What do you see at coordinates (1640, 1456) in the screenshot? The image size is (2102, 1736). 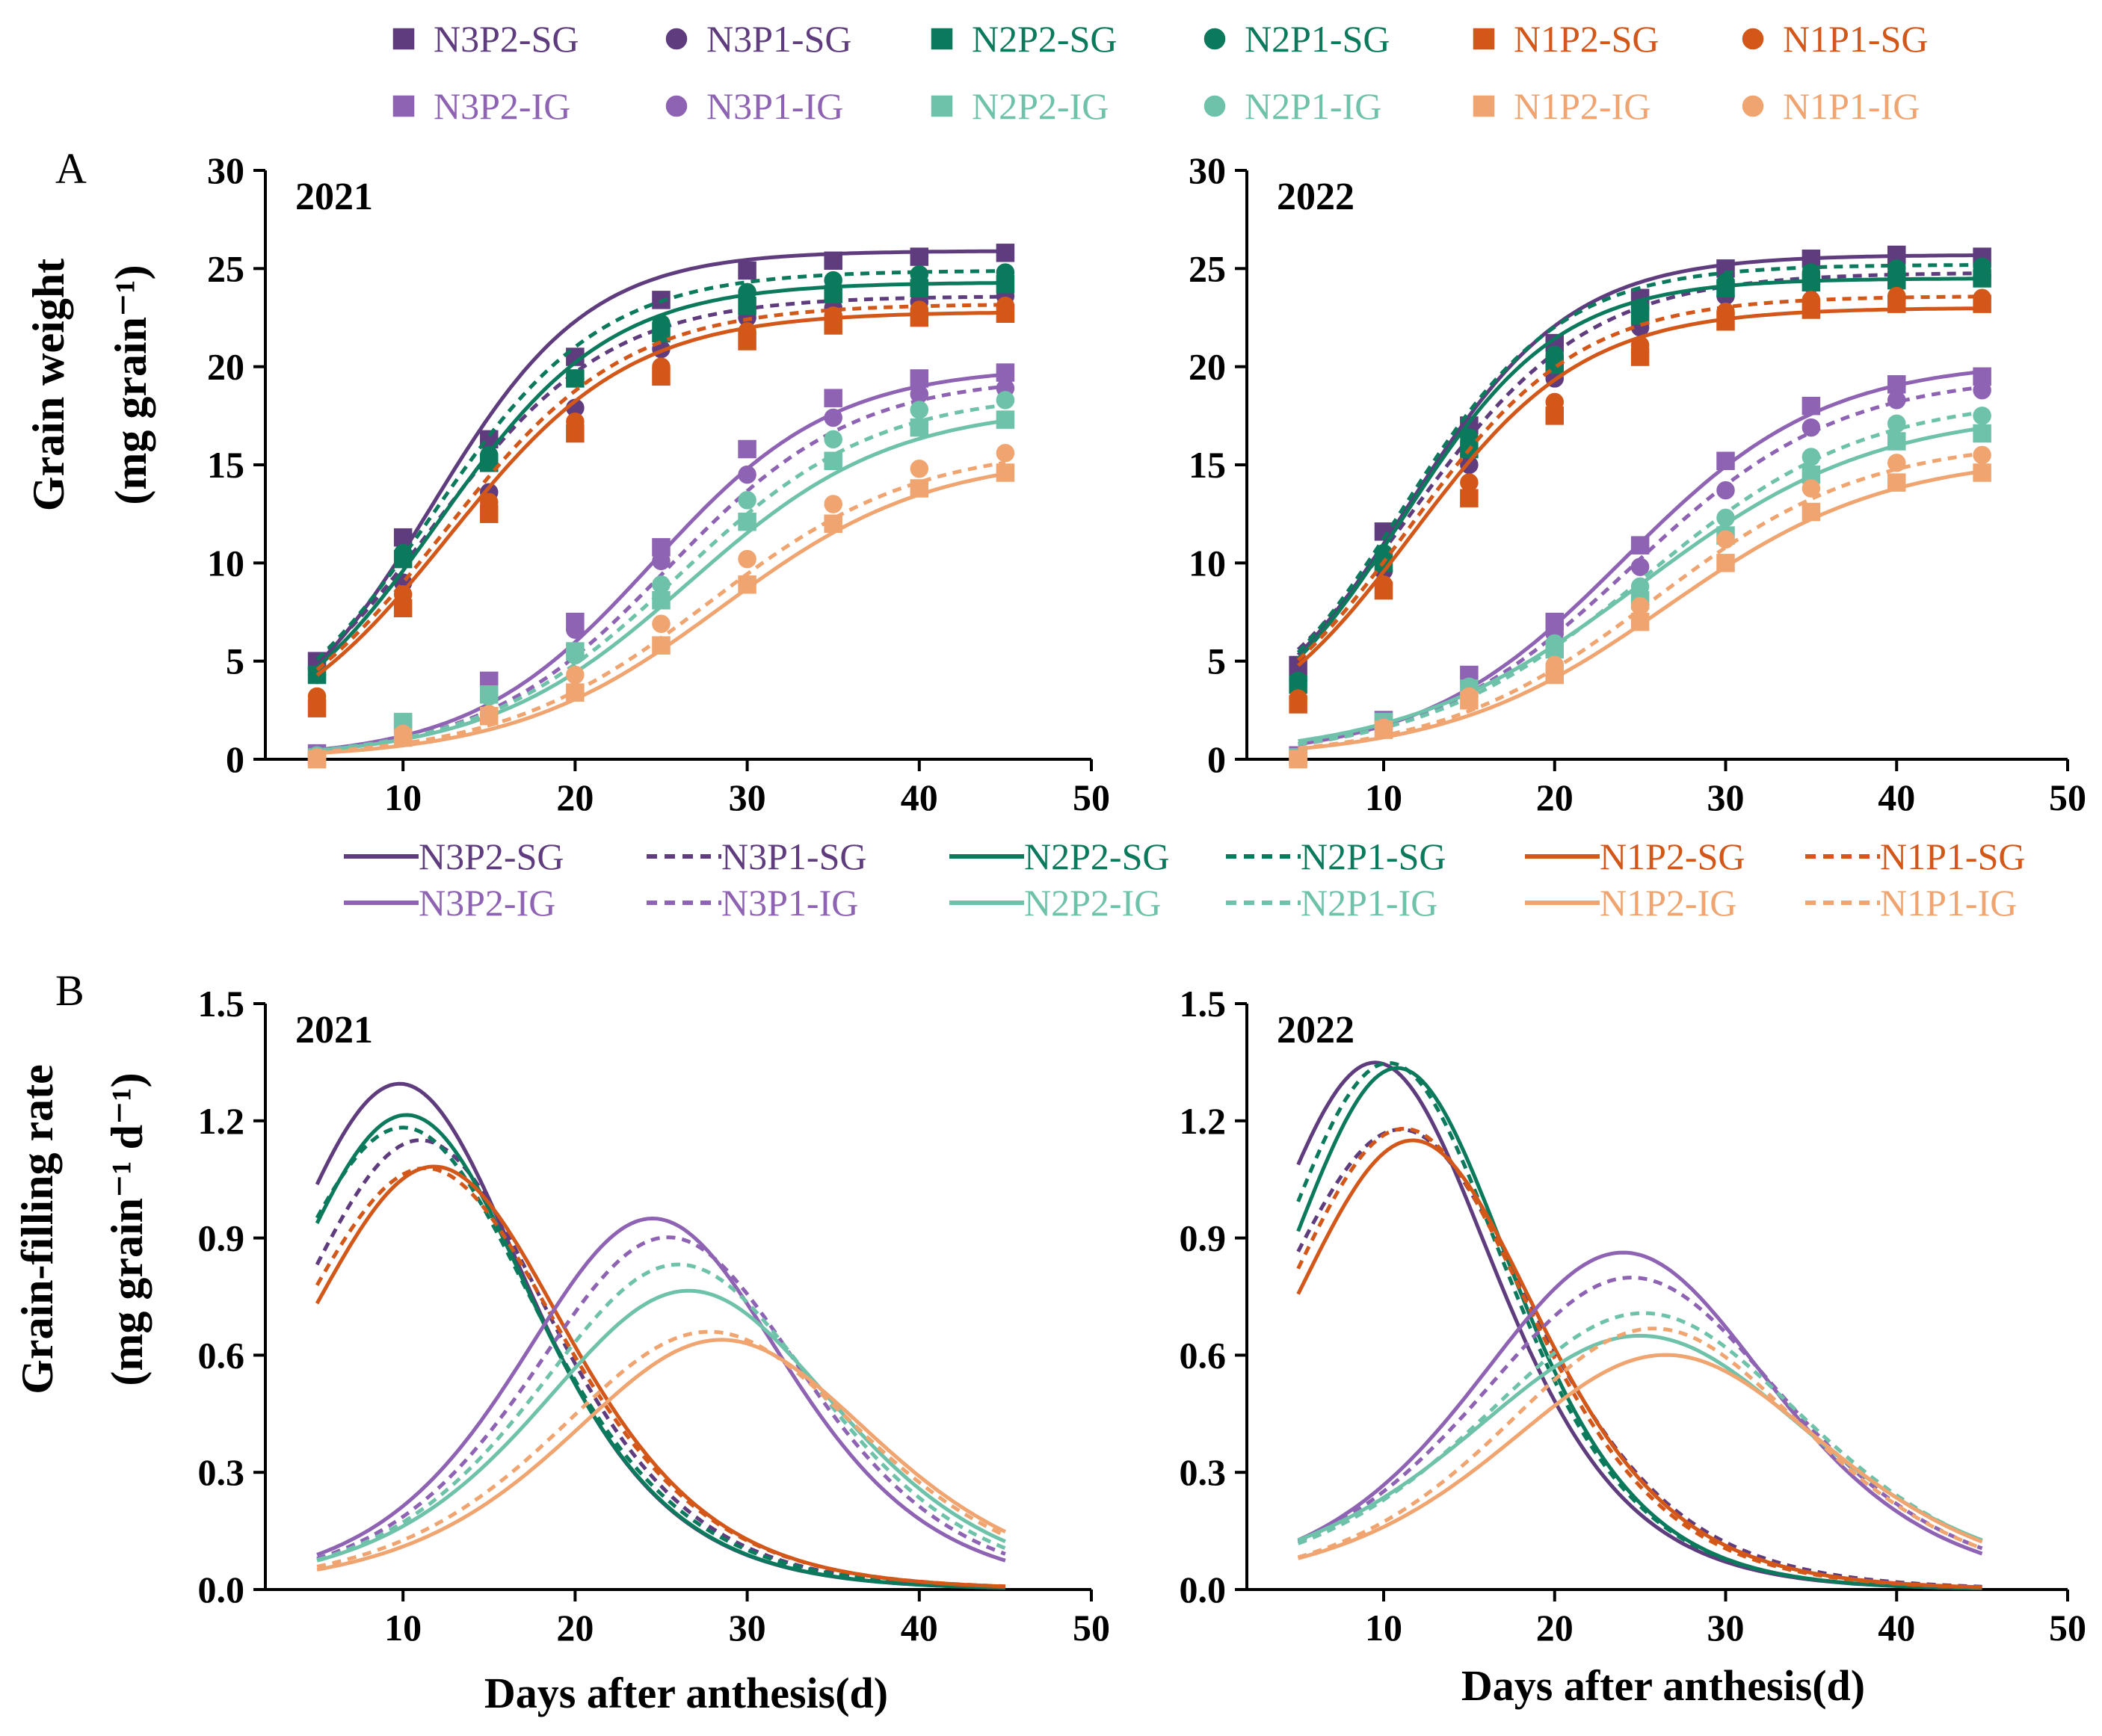 I see `b-2022-series-n1p2-ig-line` at bounding box center [1640, 1456].